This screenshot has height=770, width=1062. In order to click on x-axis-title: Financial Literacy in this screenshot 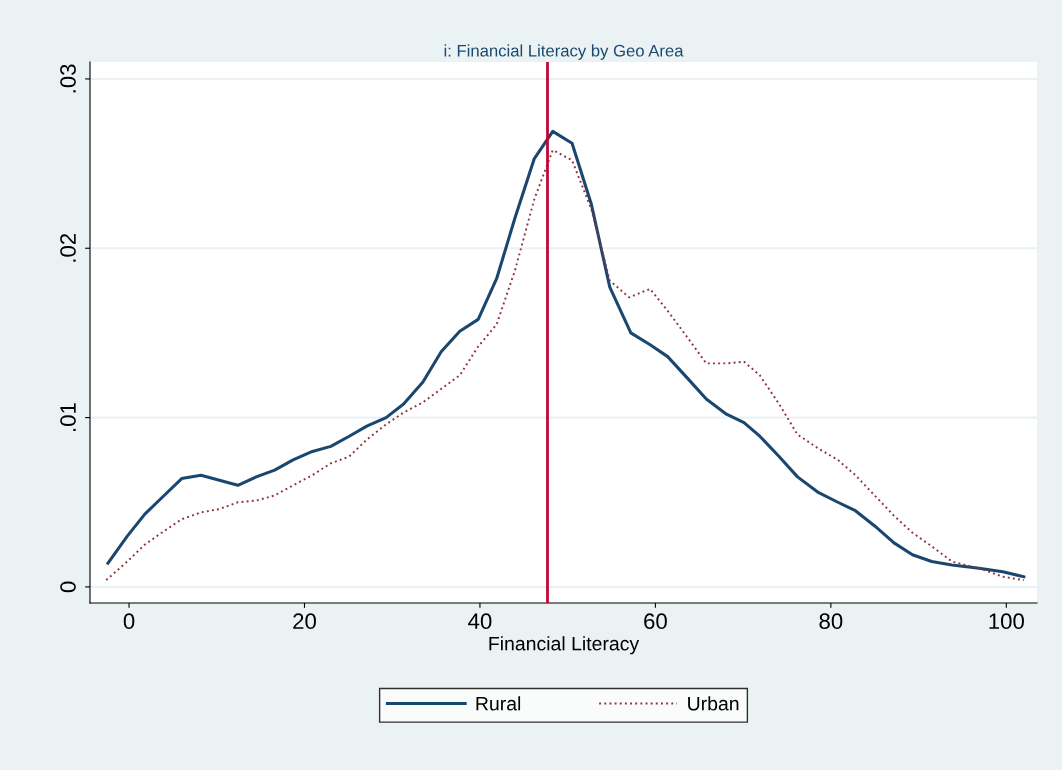, I will do `click(564, 645)`.